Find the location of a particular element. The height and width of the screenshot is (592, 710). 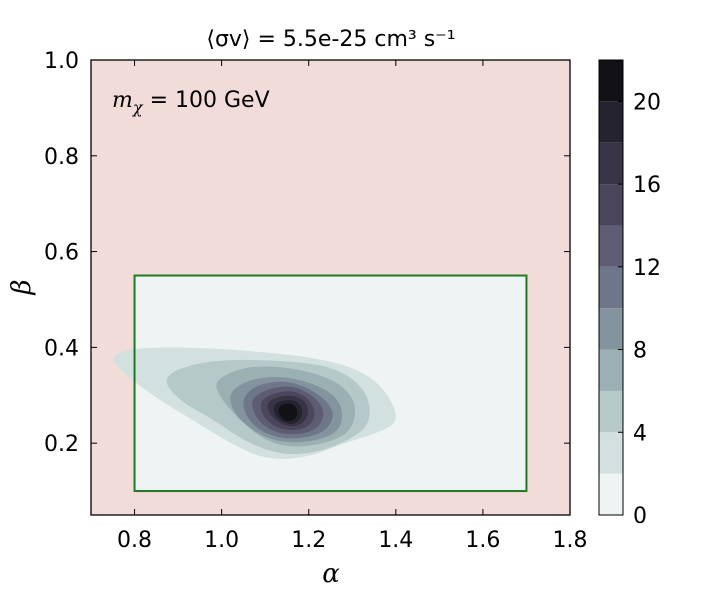

colorbar-tick-label: 8 is located at coordinates (640, 351).